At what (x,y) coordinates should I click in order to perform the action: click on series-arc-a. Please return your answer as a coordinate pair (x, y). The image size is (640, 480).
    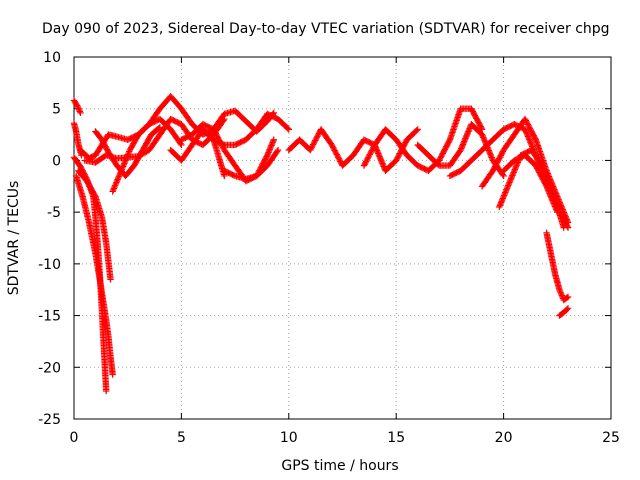
    Looking at the image, I should click on (77, 107).